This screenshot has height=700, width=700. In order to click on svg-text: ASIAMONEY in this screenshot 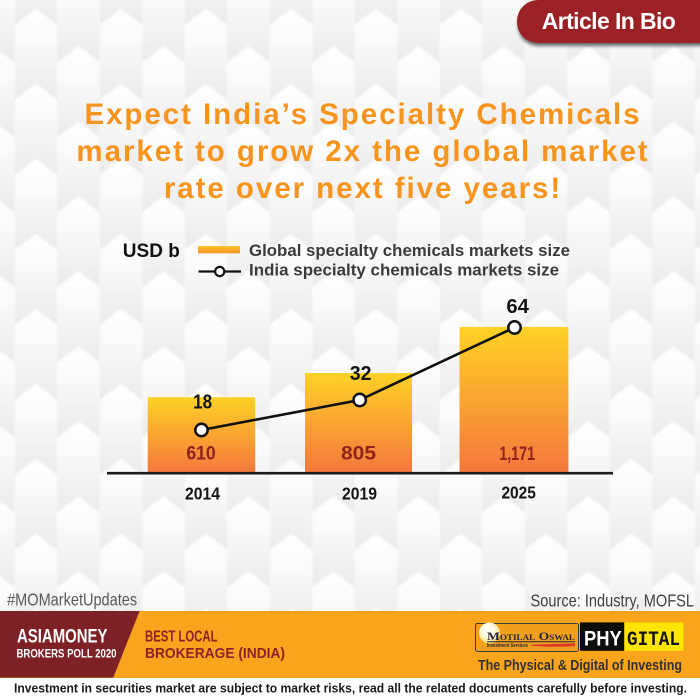, I will do `click(62, 637)`.